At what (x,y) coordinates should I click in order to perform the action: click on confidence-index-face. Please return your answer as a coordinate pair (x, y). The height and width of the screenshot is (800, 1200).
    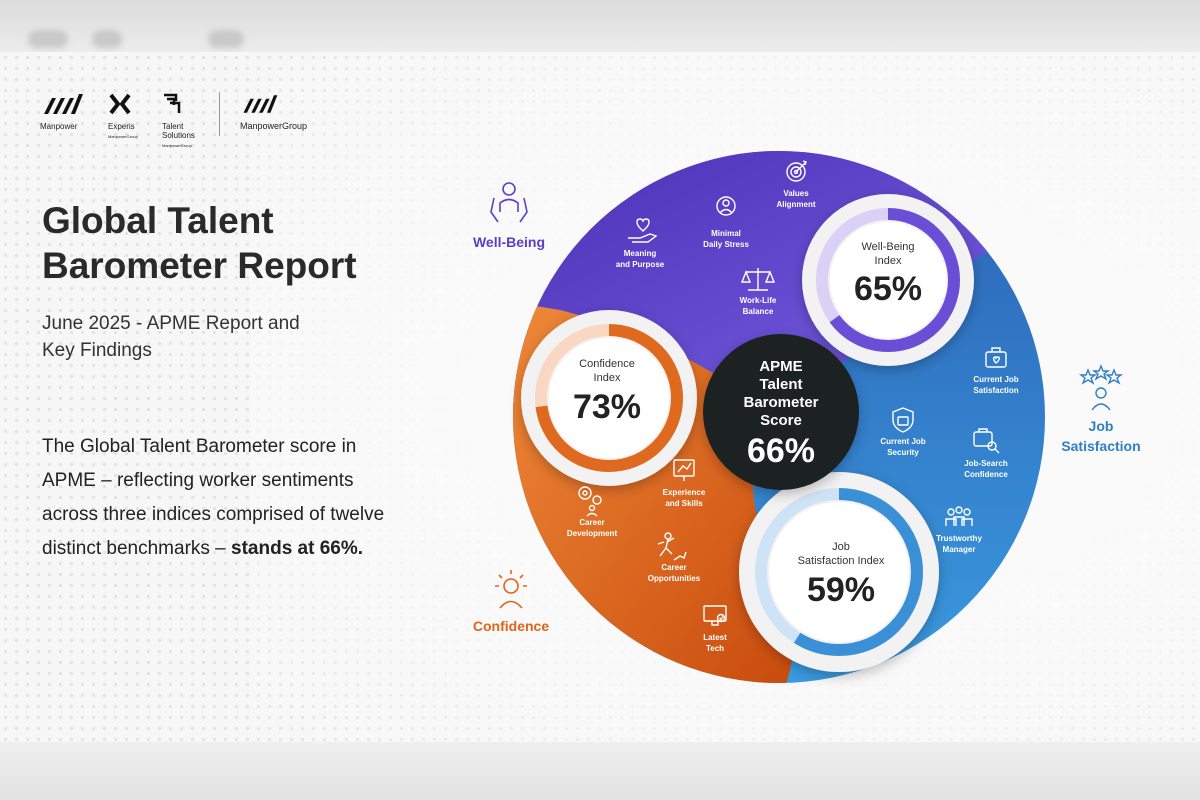
    Looking at the image, I should click on (609, 398).